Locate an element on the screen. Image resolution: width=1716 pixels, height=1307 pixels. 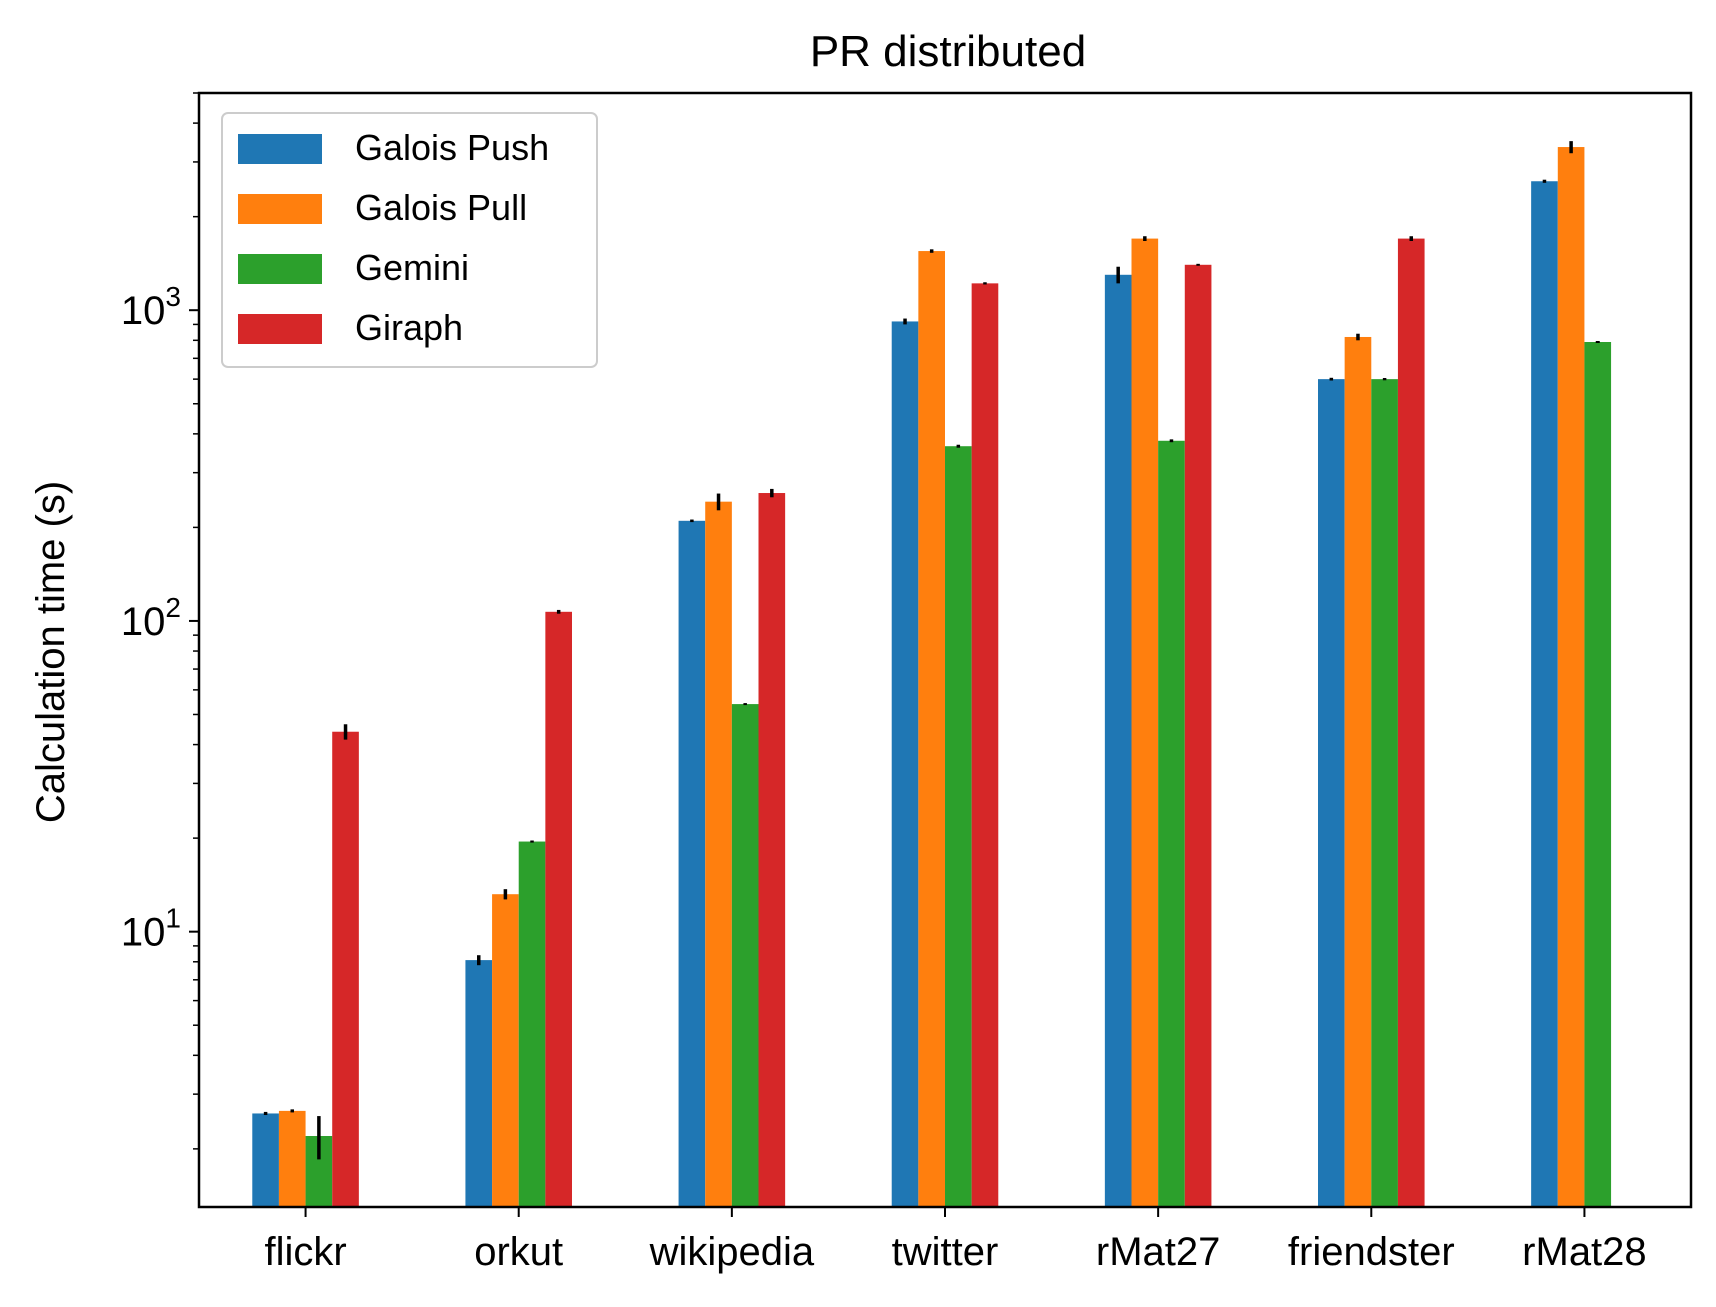
legend-label: Galois Push is located at coordinates (452, 147).